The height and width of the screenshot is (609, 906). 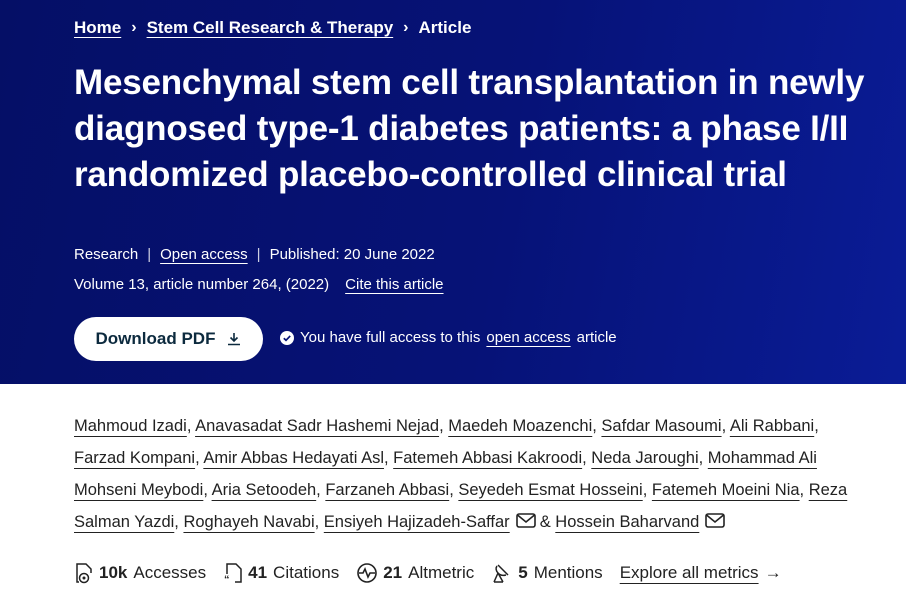 What do you see at coordinates (113, 572) in the screenshot?
I see `metric-value: 10k` at bounding box center [113, 572].